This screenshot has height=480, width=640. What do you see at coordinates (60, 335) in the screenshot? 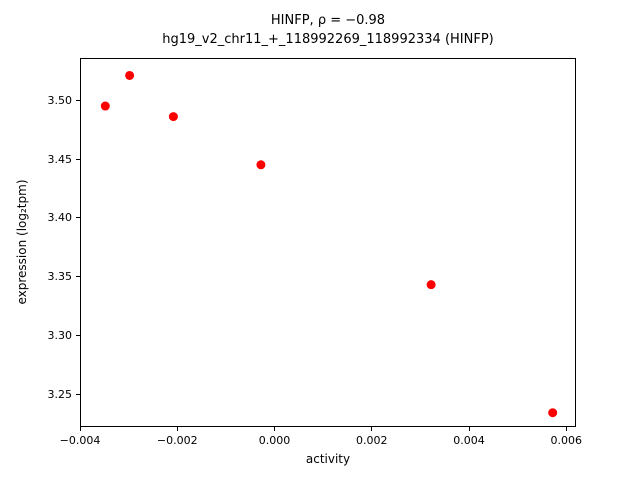
I see `y-tick-label: 3.30` at bounding box center [60, 335].